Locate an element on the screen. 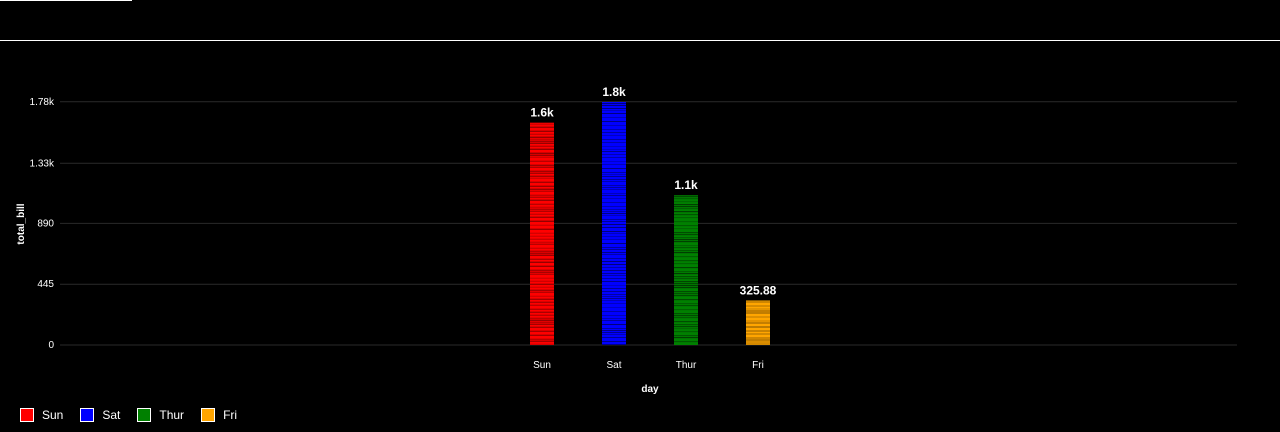 The width and height of the screenshot is (1280, 432). bar-thur is located at coordinates (686, 270).